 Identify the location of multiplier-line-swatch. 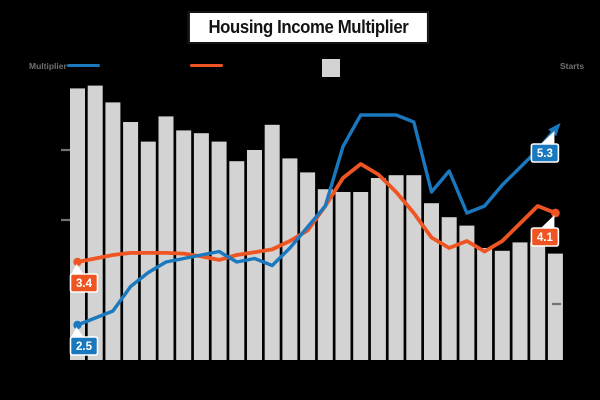
(83, 66).